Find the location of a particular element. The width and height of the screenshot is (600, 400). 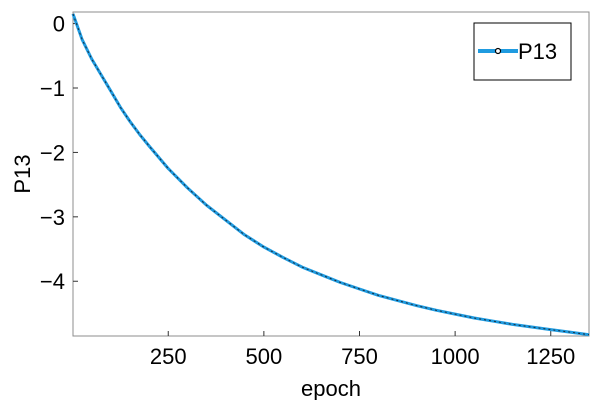

y-tick-label: −1 is located at coordinates (52, 88).